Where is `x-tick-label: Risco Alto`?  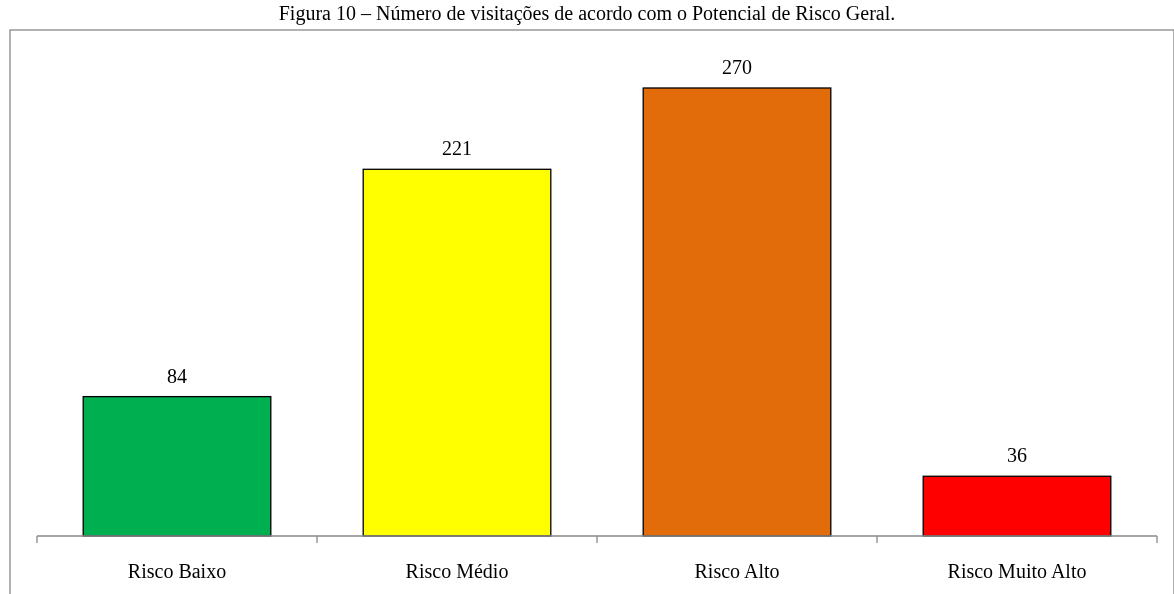 x-tick-label: Risco Alto is located at coordinates (737, 571).